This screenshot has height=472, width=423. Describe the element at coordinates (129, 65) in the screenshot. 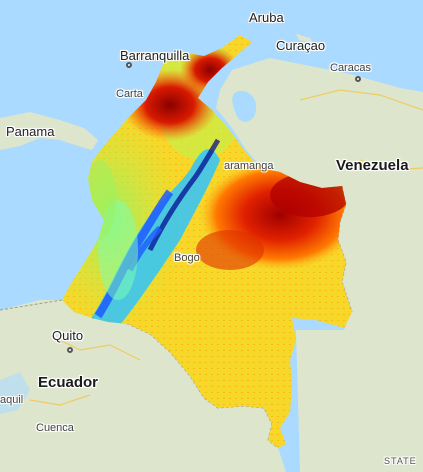

I see `barranquilla-dot` at that location.